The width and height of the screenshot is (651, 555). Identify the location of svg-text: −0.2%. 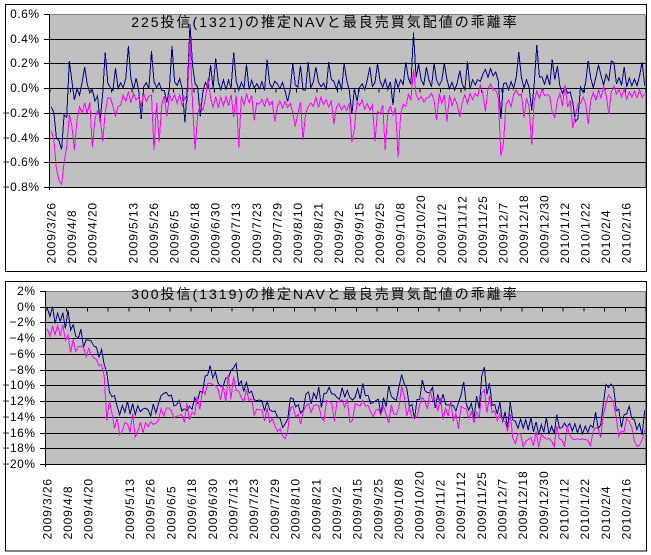
(21, 113).